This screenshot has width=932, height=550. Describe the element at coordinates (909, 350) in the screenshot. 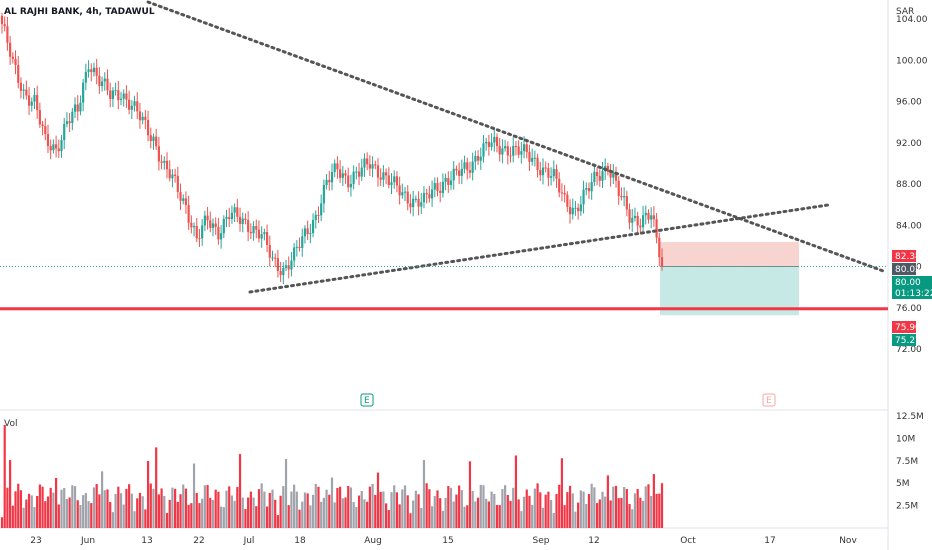

I see `y-tick-label: 72.00` at that location.